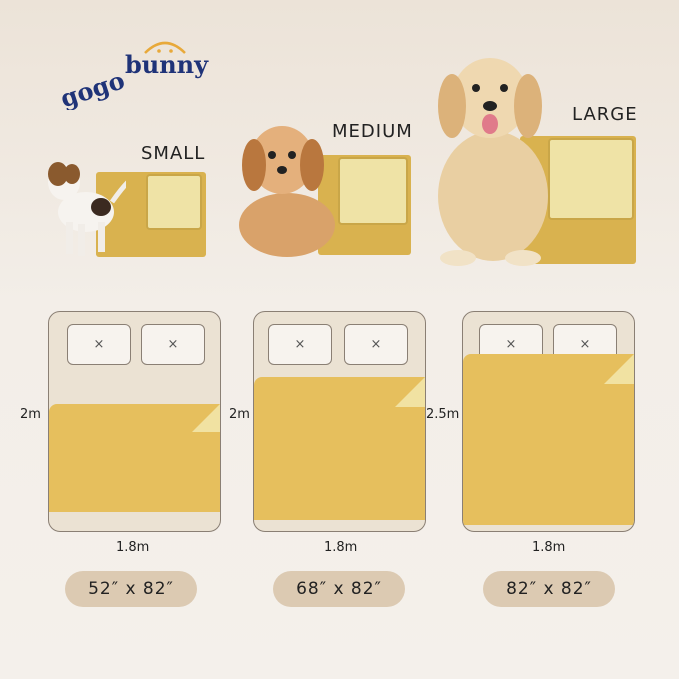 Image resolution: width=679 pixels, height=679 pixels. Describe the element at coordinates (173, 153) in the screenshot. I see `size-label-small: SMALL` at that location.